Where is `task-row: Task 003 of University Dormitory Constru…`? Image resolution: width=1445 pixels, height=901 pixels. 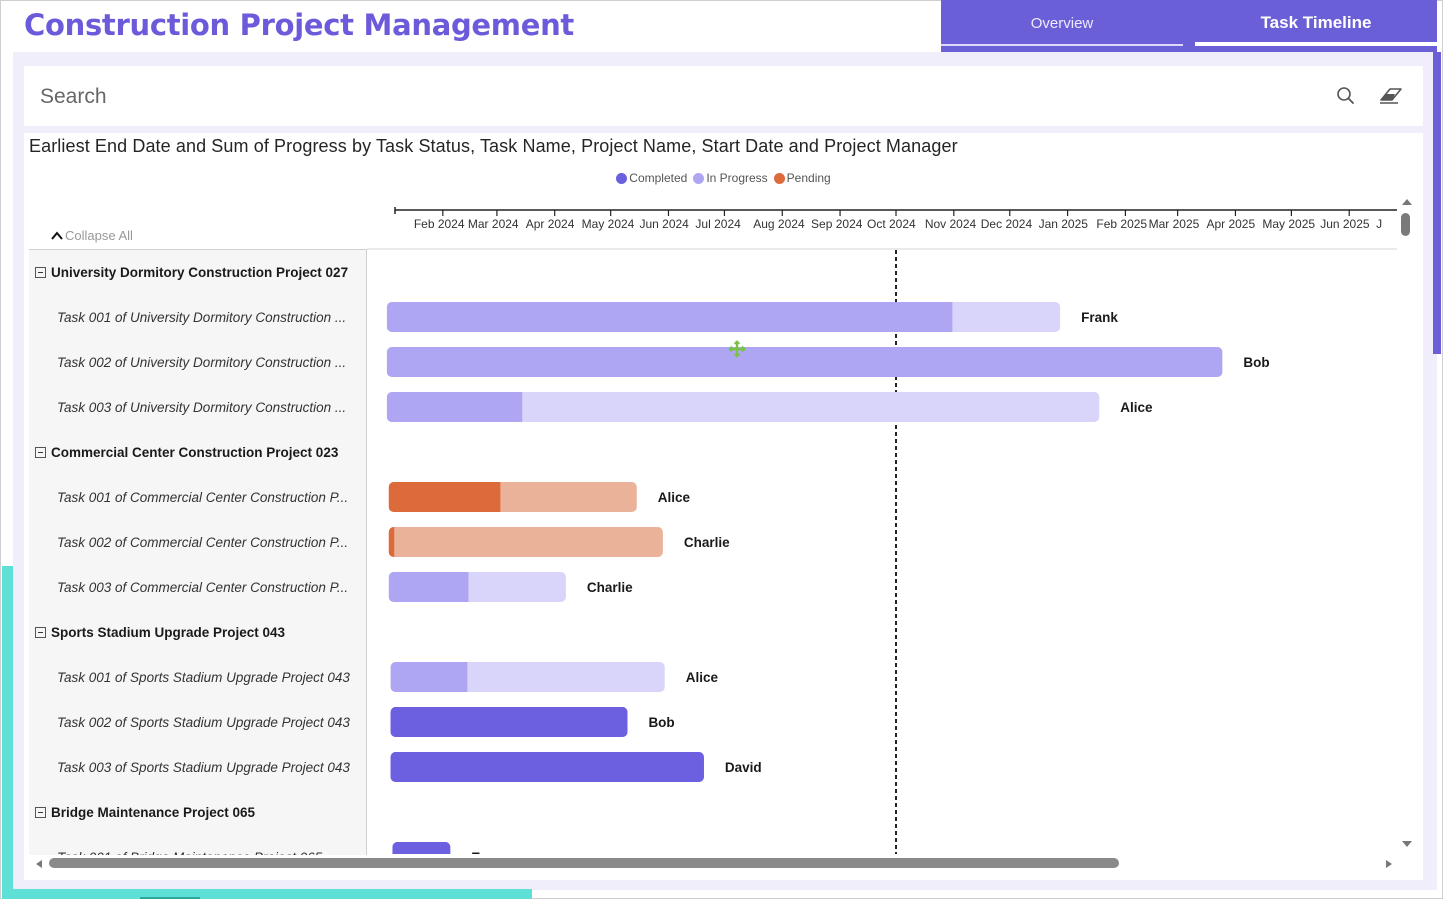 task-row: Task 003 of University Dormitory Constru… is located at coordinates (197, 407).